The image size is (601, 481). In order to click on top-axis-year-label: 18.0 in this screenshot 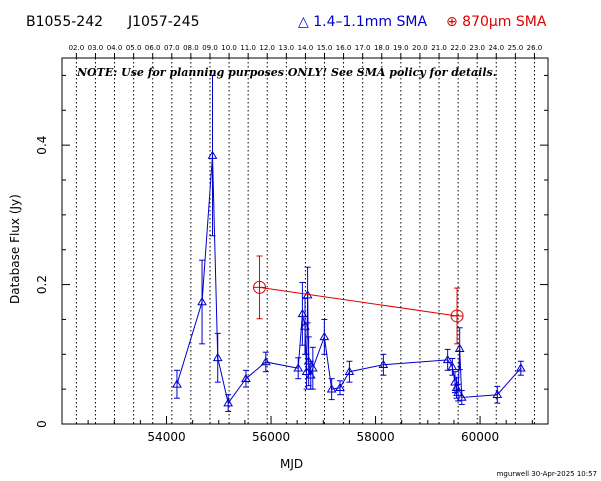, I will do `click(382, 48)`.